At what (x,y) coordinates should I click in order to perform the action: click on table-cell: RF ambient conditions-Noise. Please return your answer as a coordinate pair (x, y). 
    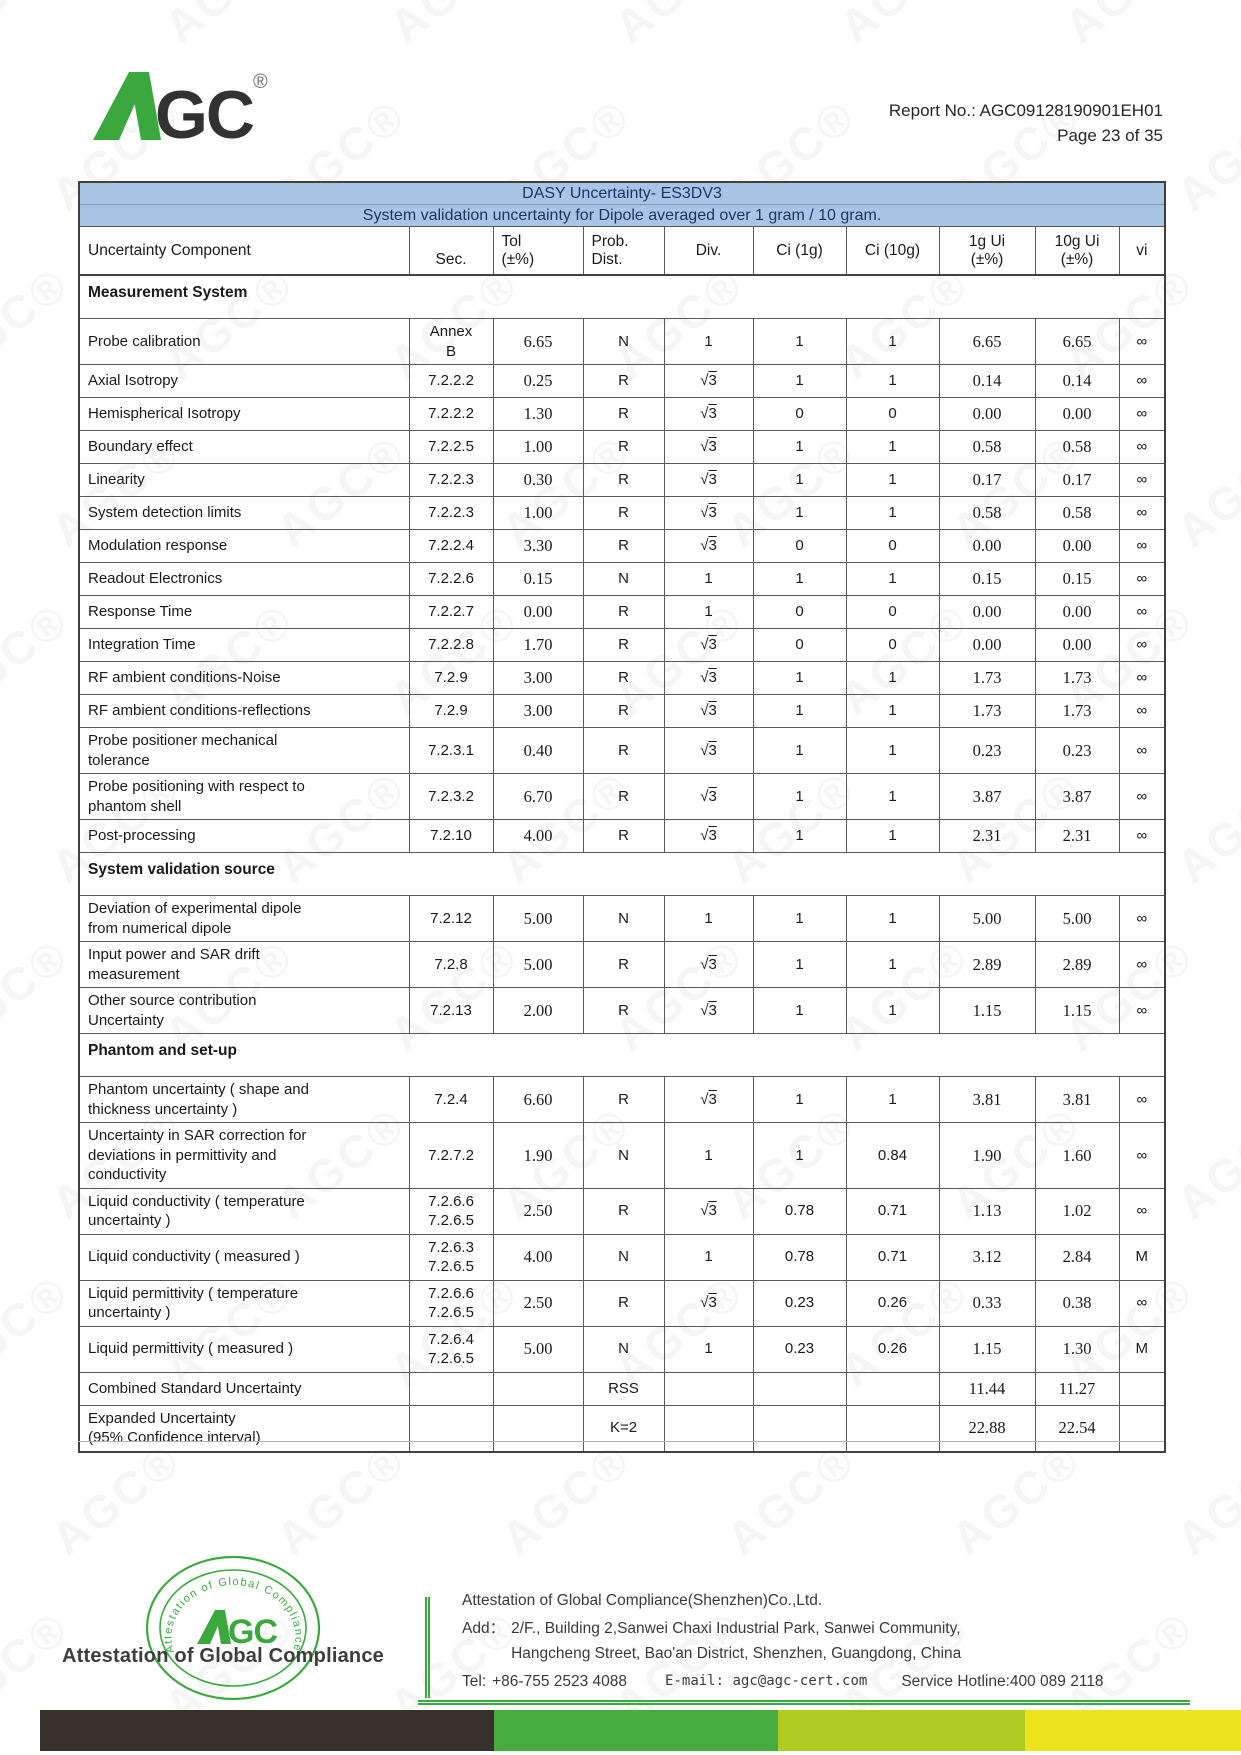
    Looking at the image, I should click on (244, 678).